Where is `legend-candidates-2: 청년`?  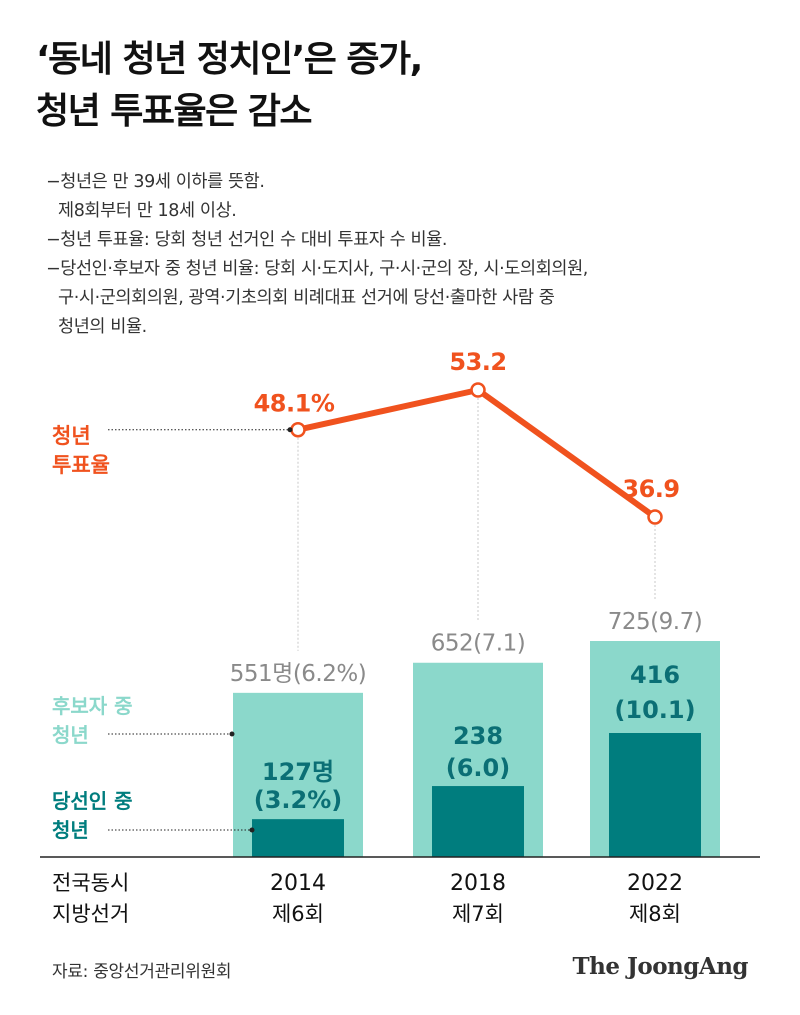
legend-candidates-2: 청년 is located at coordinates (70, 735).